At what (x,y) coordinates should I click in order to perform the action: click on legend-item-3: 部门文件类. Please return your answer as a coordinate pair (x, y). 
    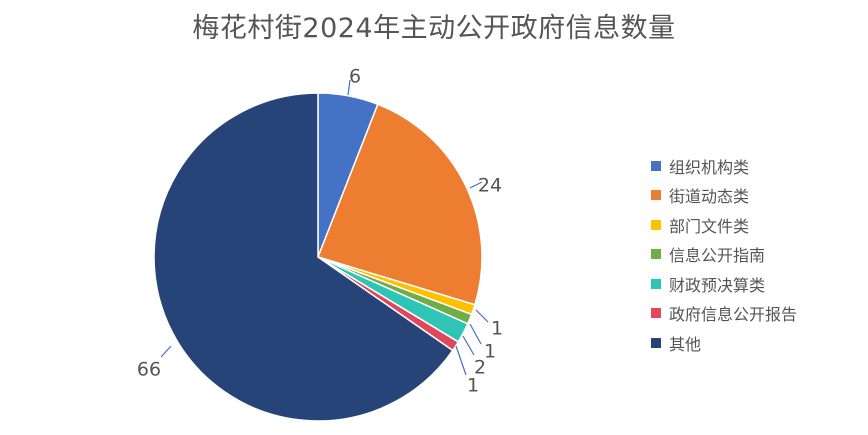
    Looking at the image, I should click on (724, 225).